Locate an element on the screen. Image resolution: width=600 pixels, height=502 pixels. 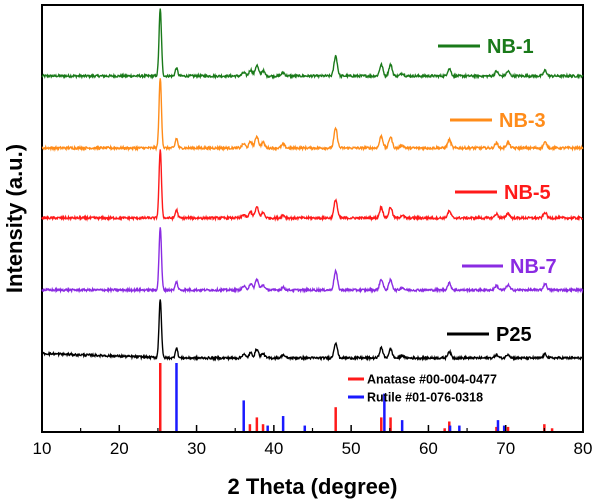
x-axis-label: 2 Theta (degree) is located at coordinates (313, 486).